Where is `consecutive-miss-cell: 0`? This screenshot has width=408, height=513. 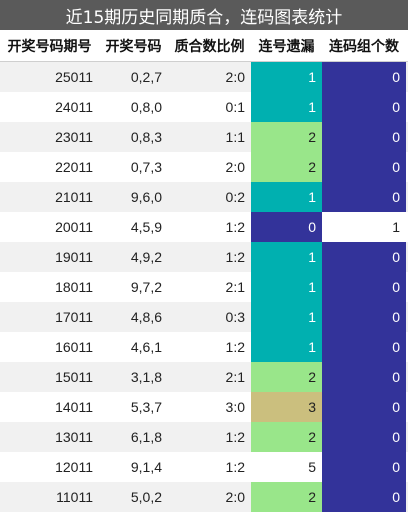 consecutive-miss-cell: 0 is located at coordinates (286, 227).